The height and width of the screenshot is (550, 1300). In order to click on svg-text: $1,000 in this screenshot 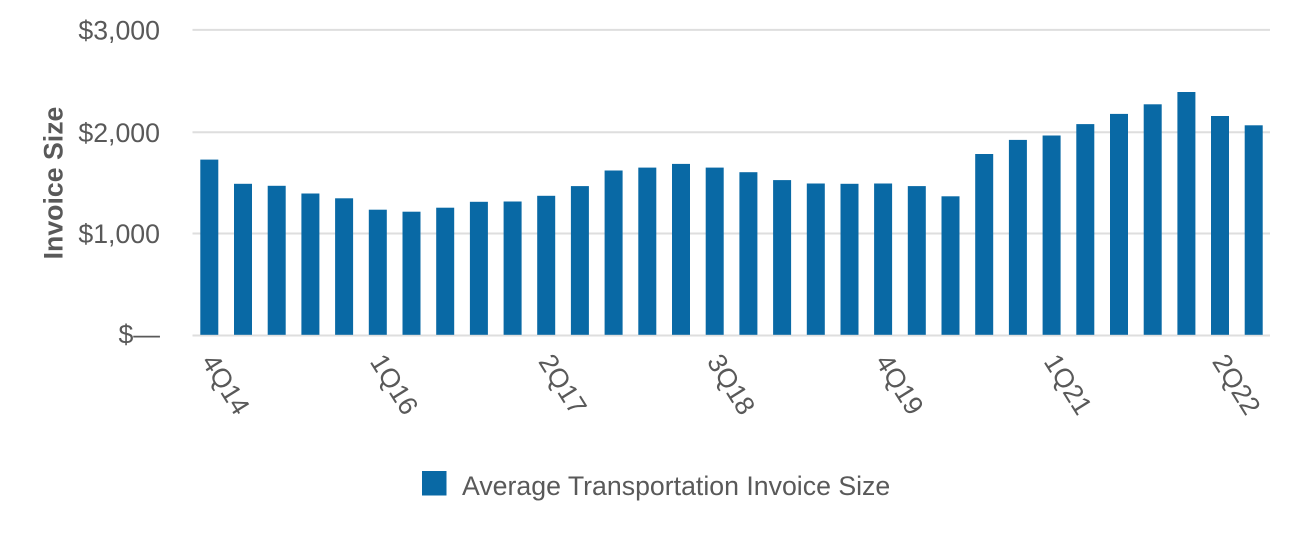, I will do `click(119, 234)`.